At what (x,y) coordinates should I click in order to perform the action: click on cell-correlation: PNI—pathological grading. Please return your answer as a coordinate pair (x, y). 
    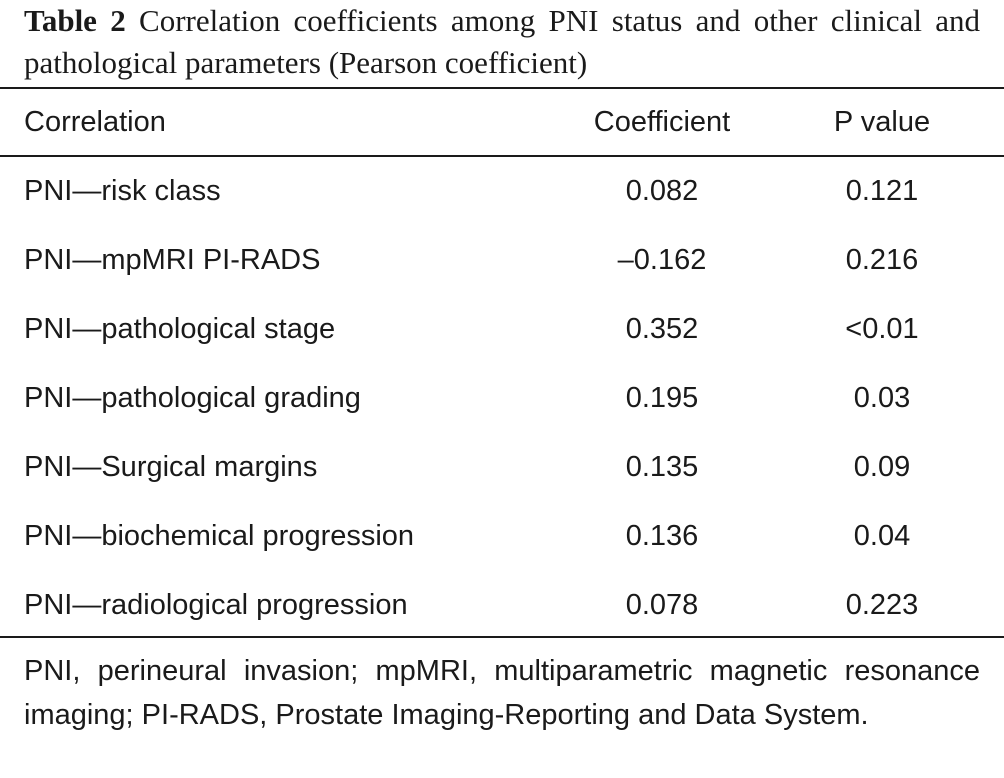
    Looking at the image, I should click on (192, 398).